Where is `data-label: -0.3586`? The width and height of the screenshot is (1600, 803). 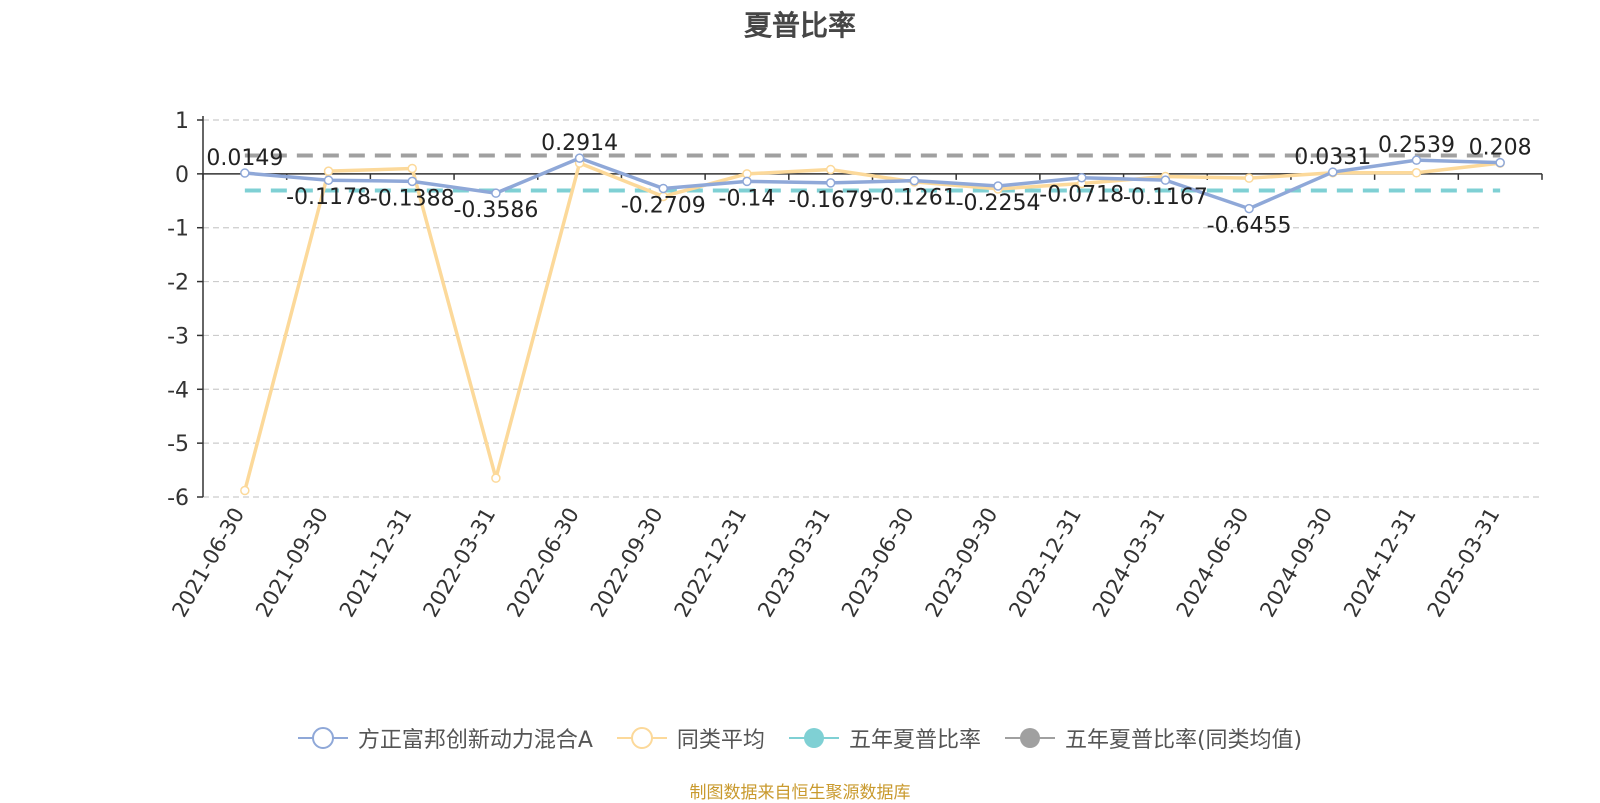
data-label: -0.3586 is located at coordinates (495, 210).